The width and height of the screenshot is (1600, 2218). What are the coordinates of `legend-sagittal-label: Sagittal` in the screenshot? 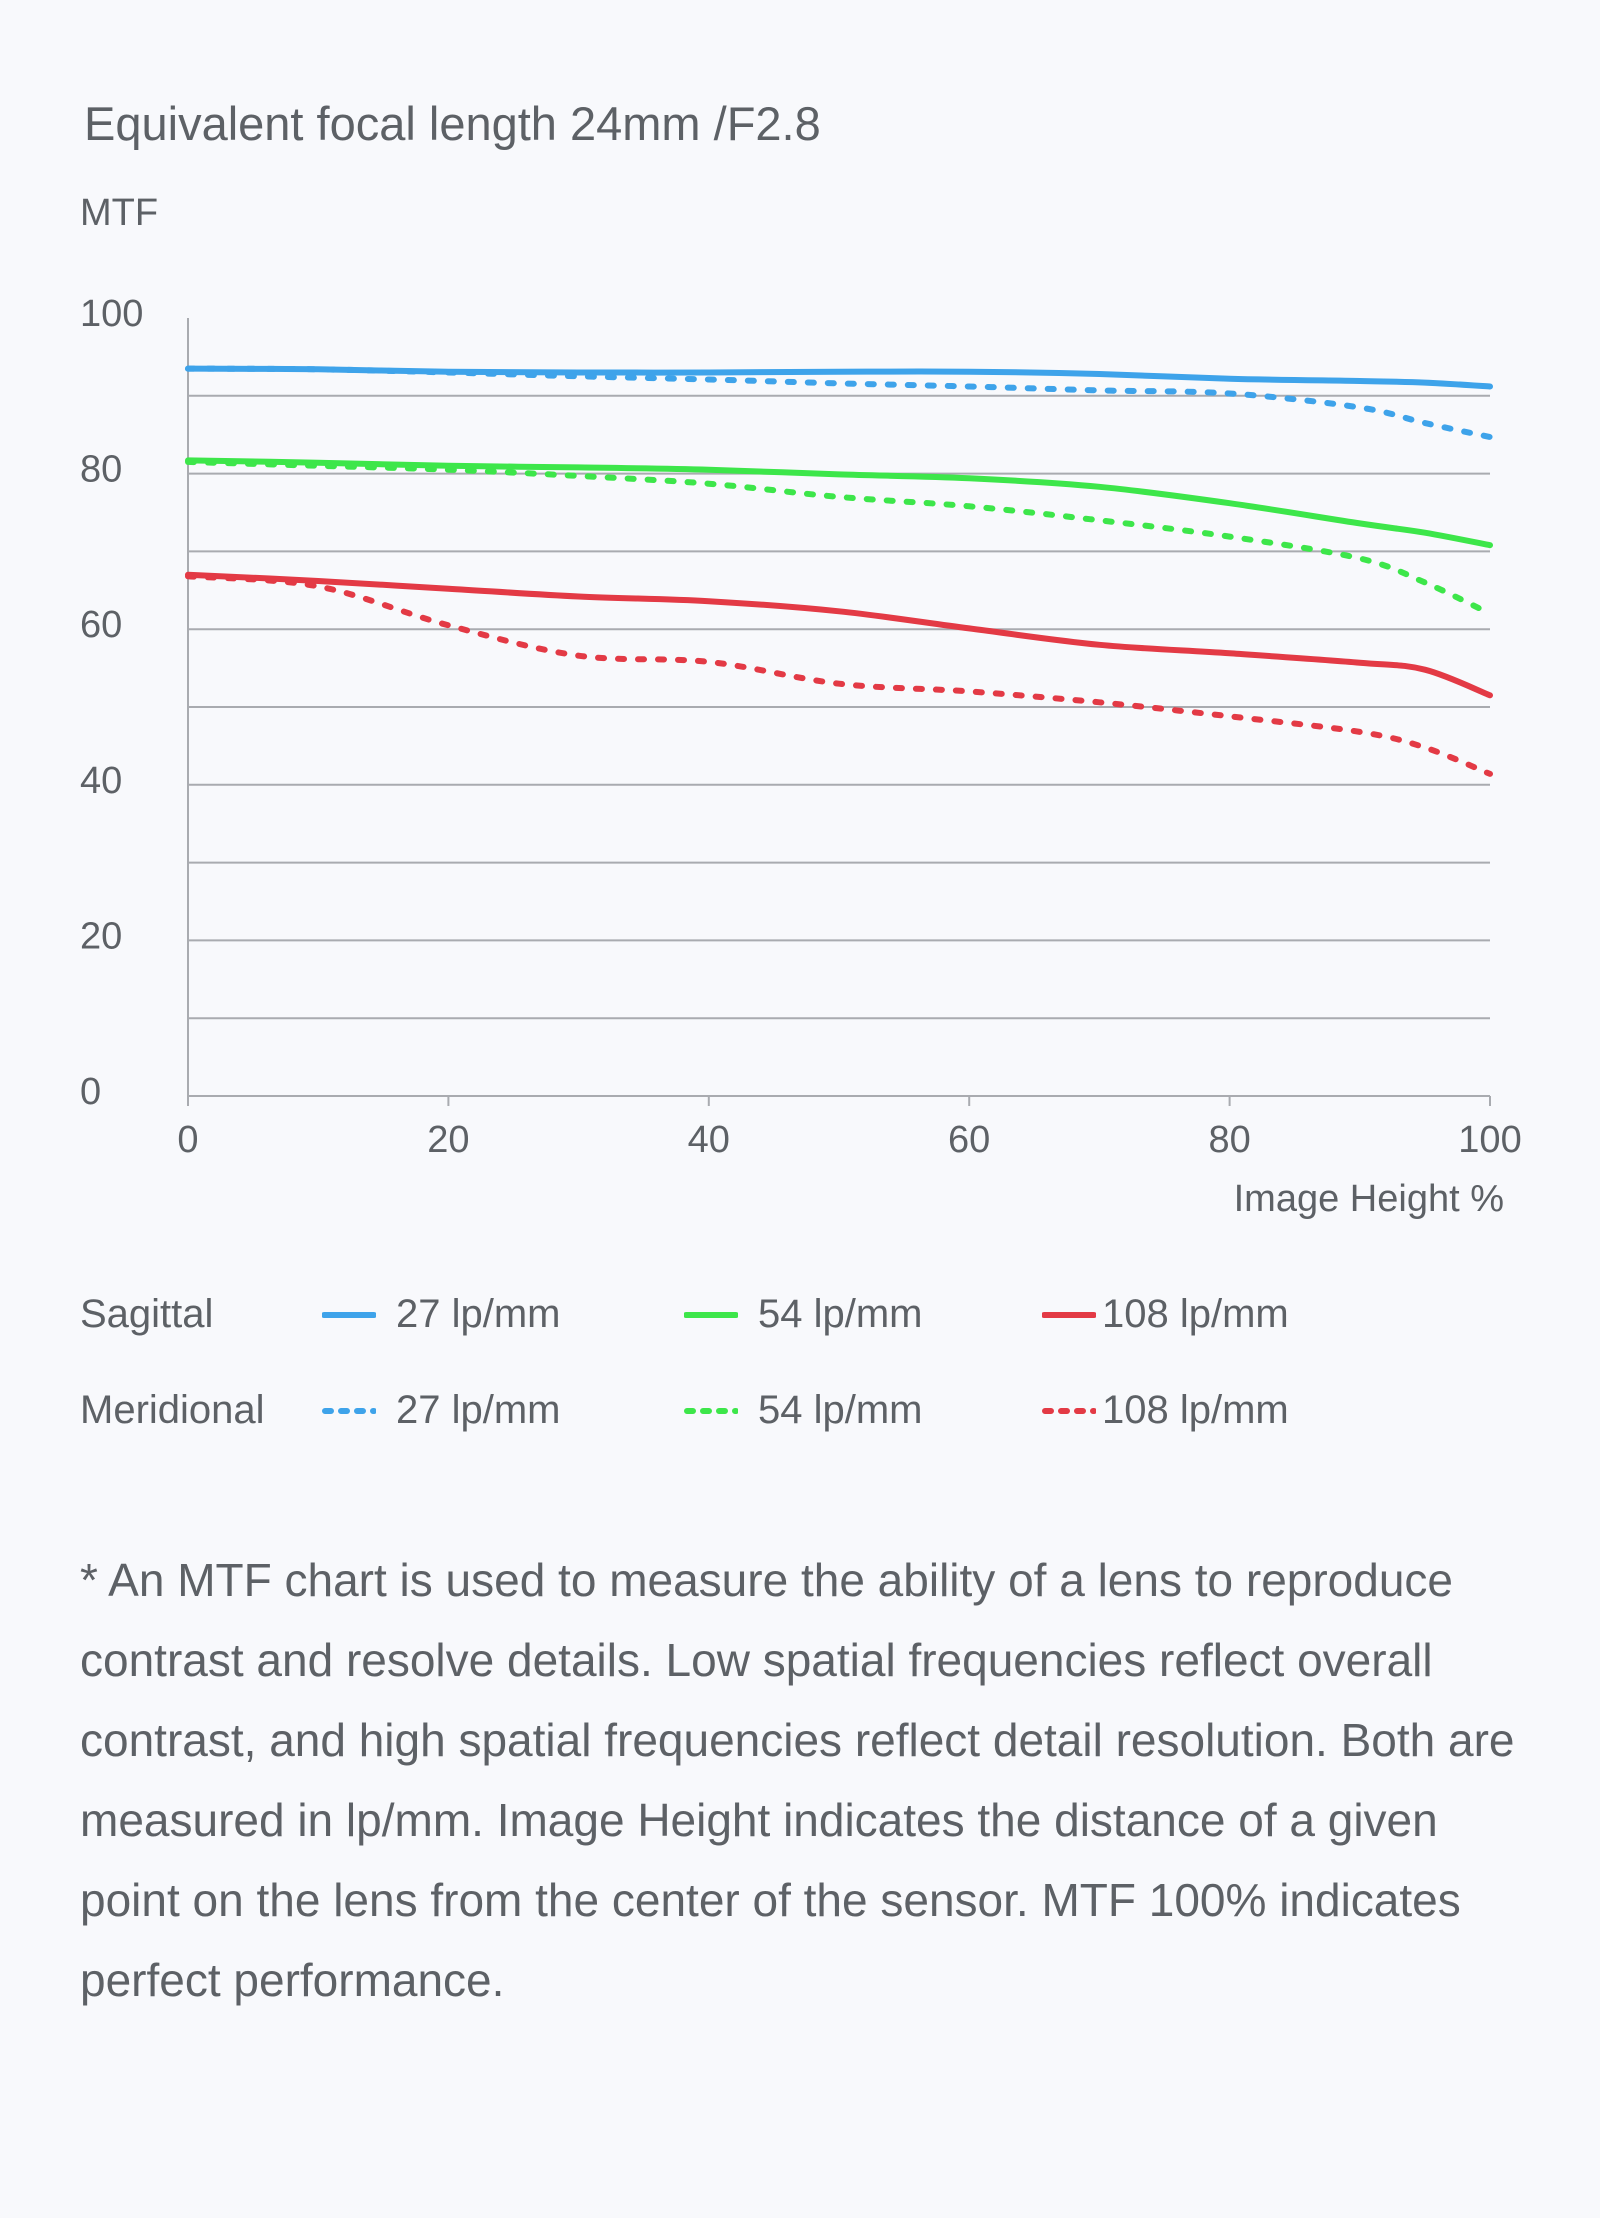 It's located at (147, 1314).